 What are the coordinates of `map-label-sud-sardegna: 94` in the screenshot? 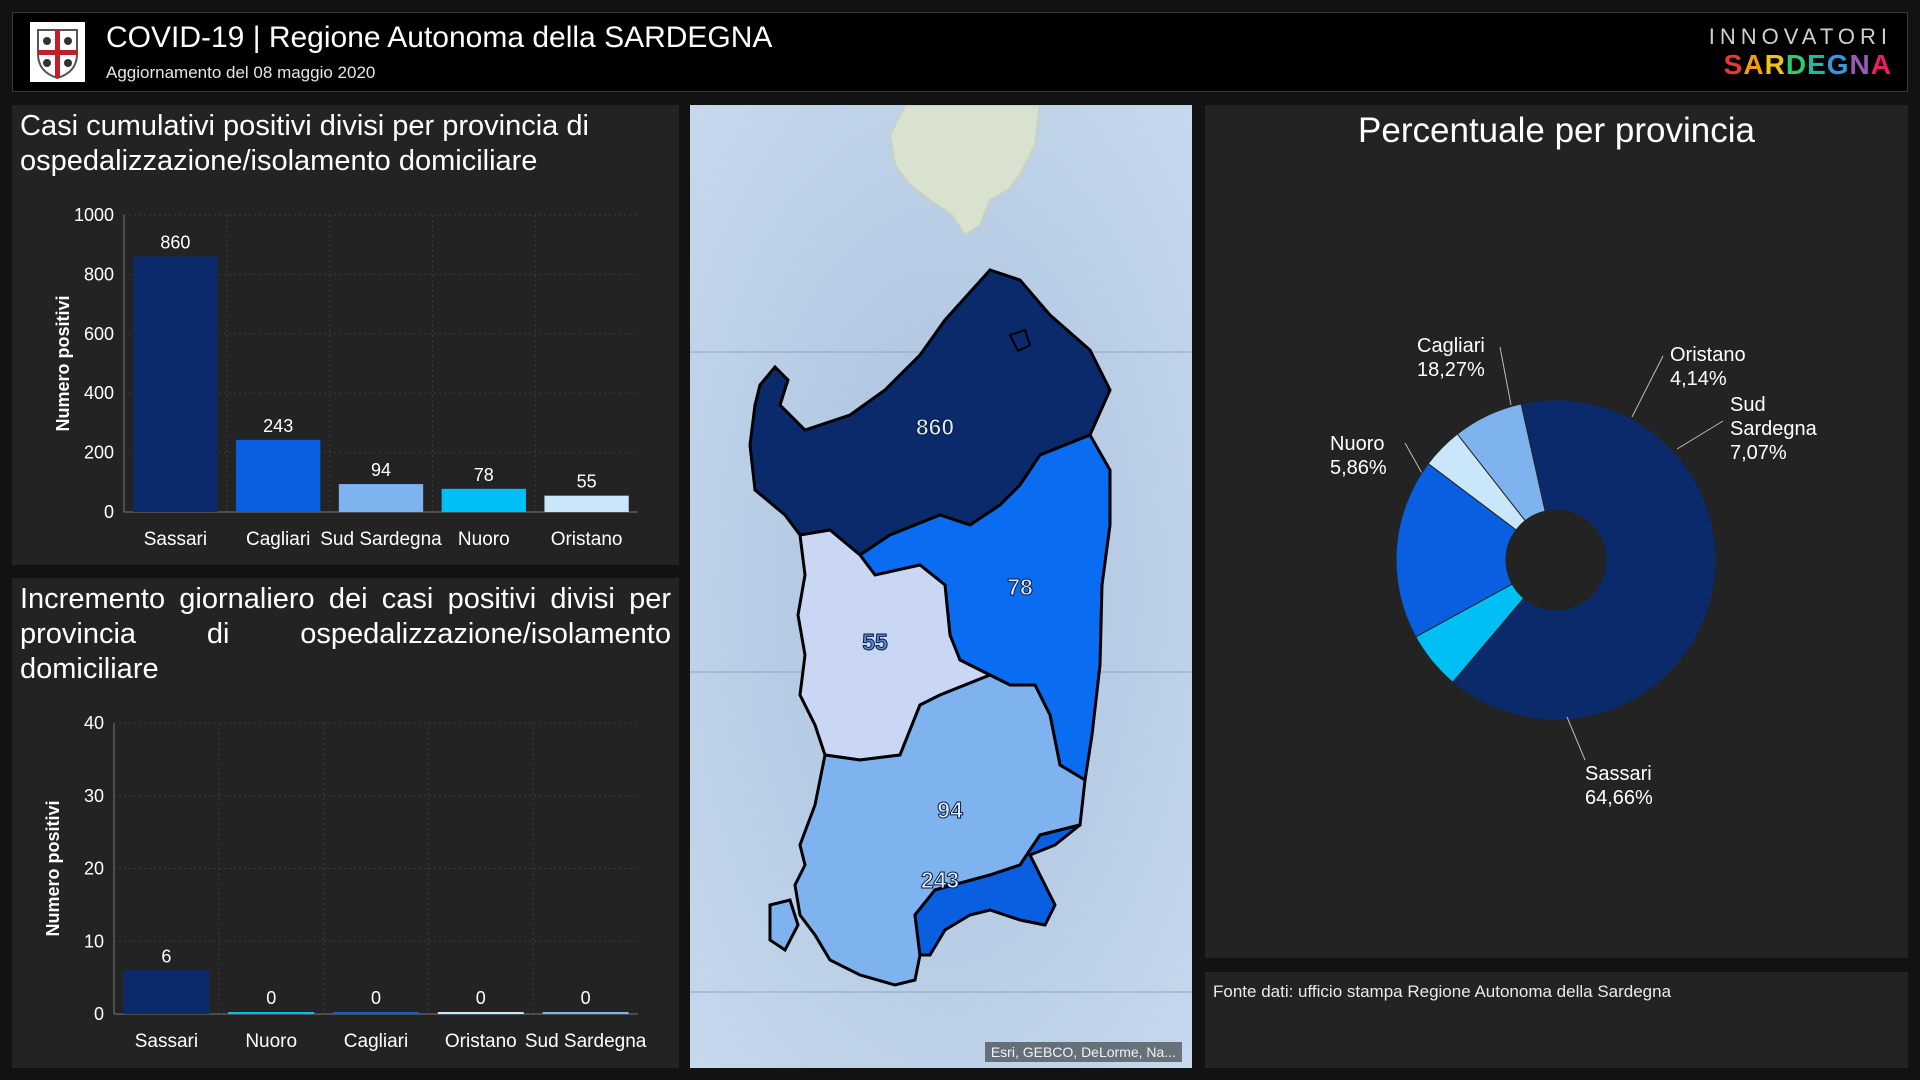 It's located at (950, 810).